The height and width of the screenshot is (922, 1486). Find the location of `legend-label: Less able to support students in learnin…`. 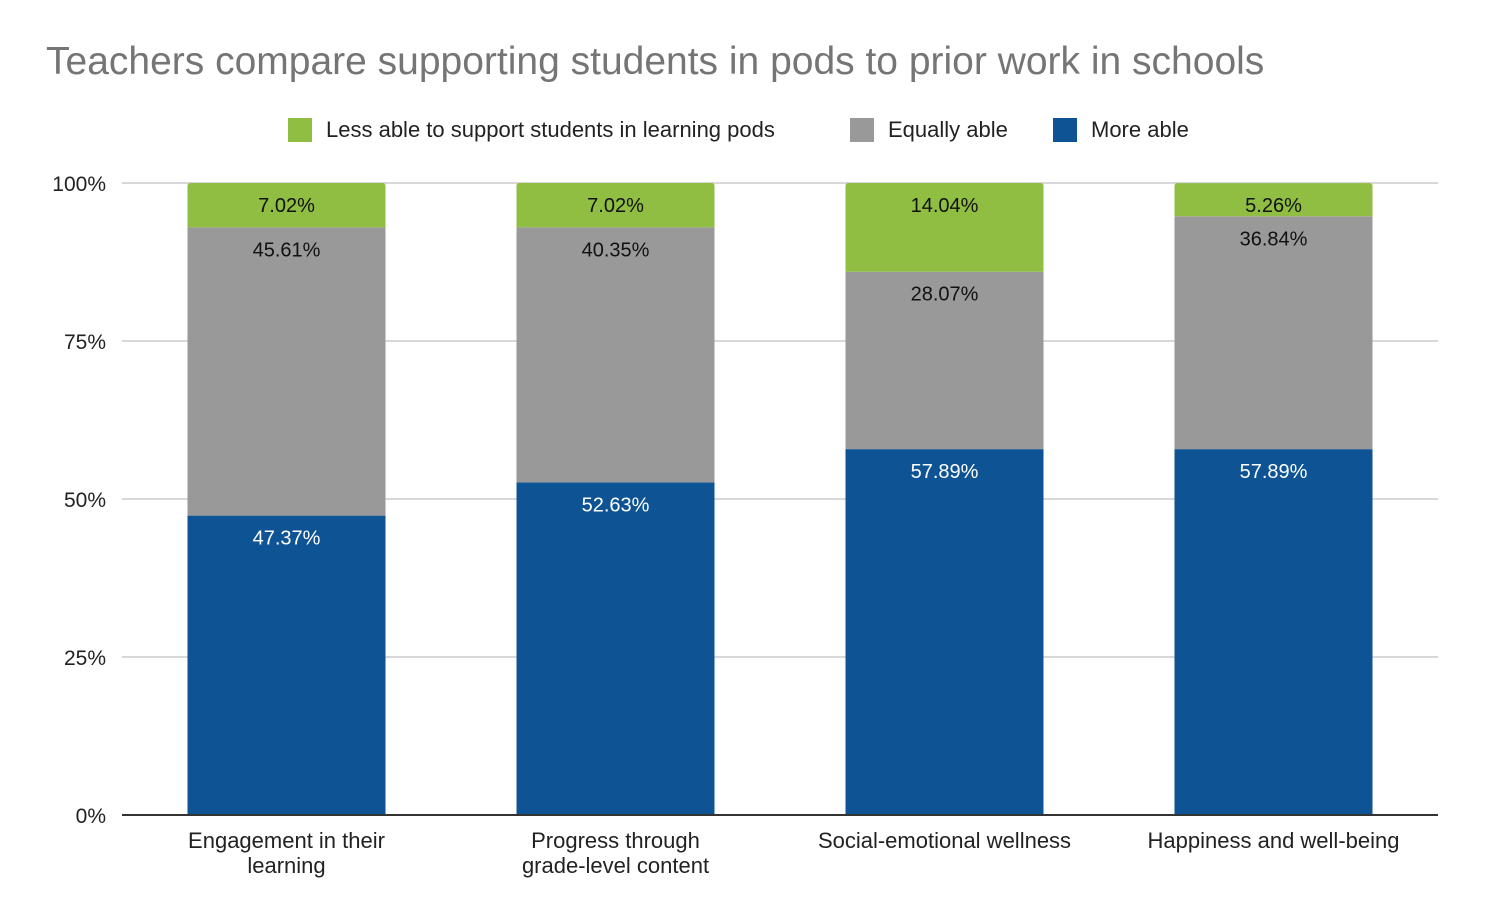

legend-label: Less able to support students in learnin… is located at coordinates (550, 129).